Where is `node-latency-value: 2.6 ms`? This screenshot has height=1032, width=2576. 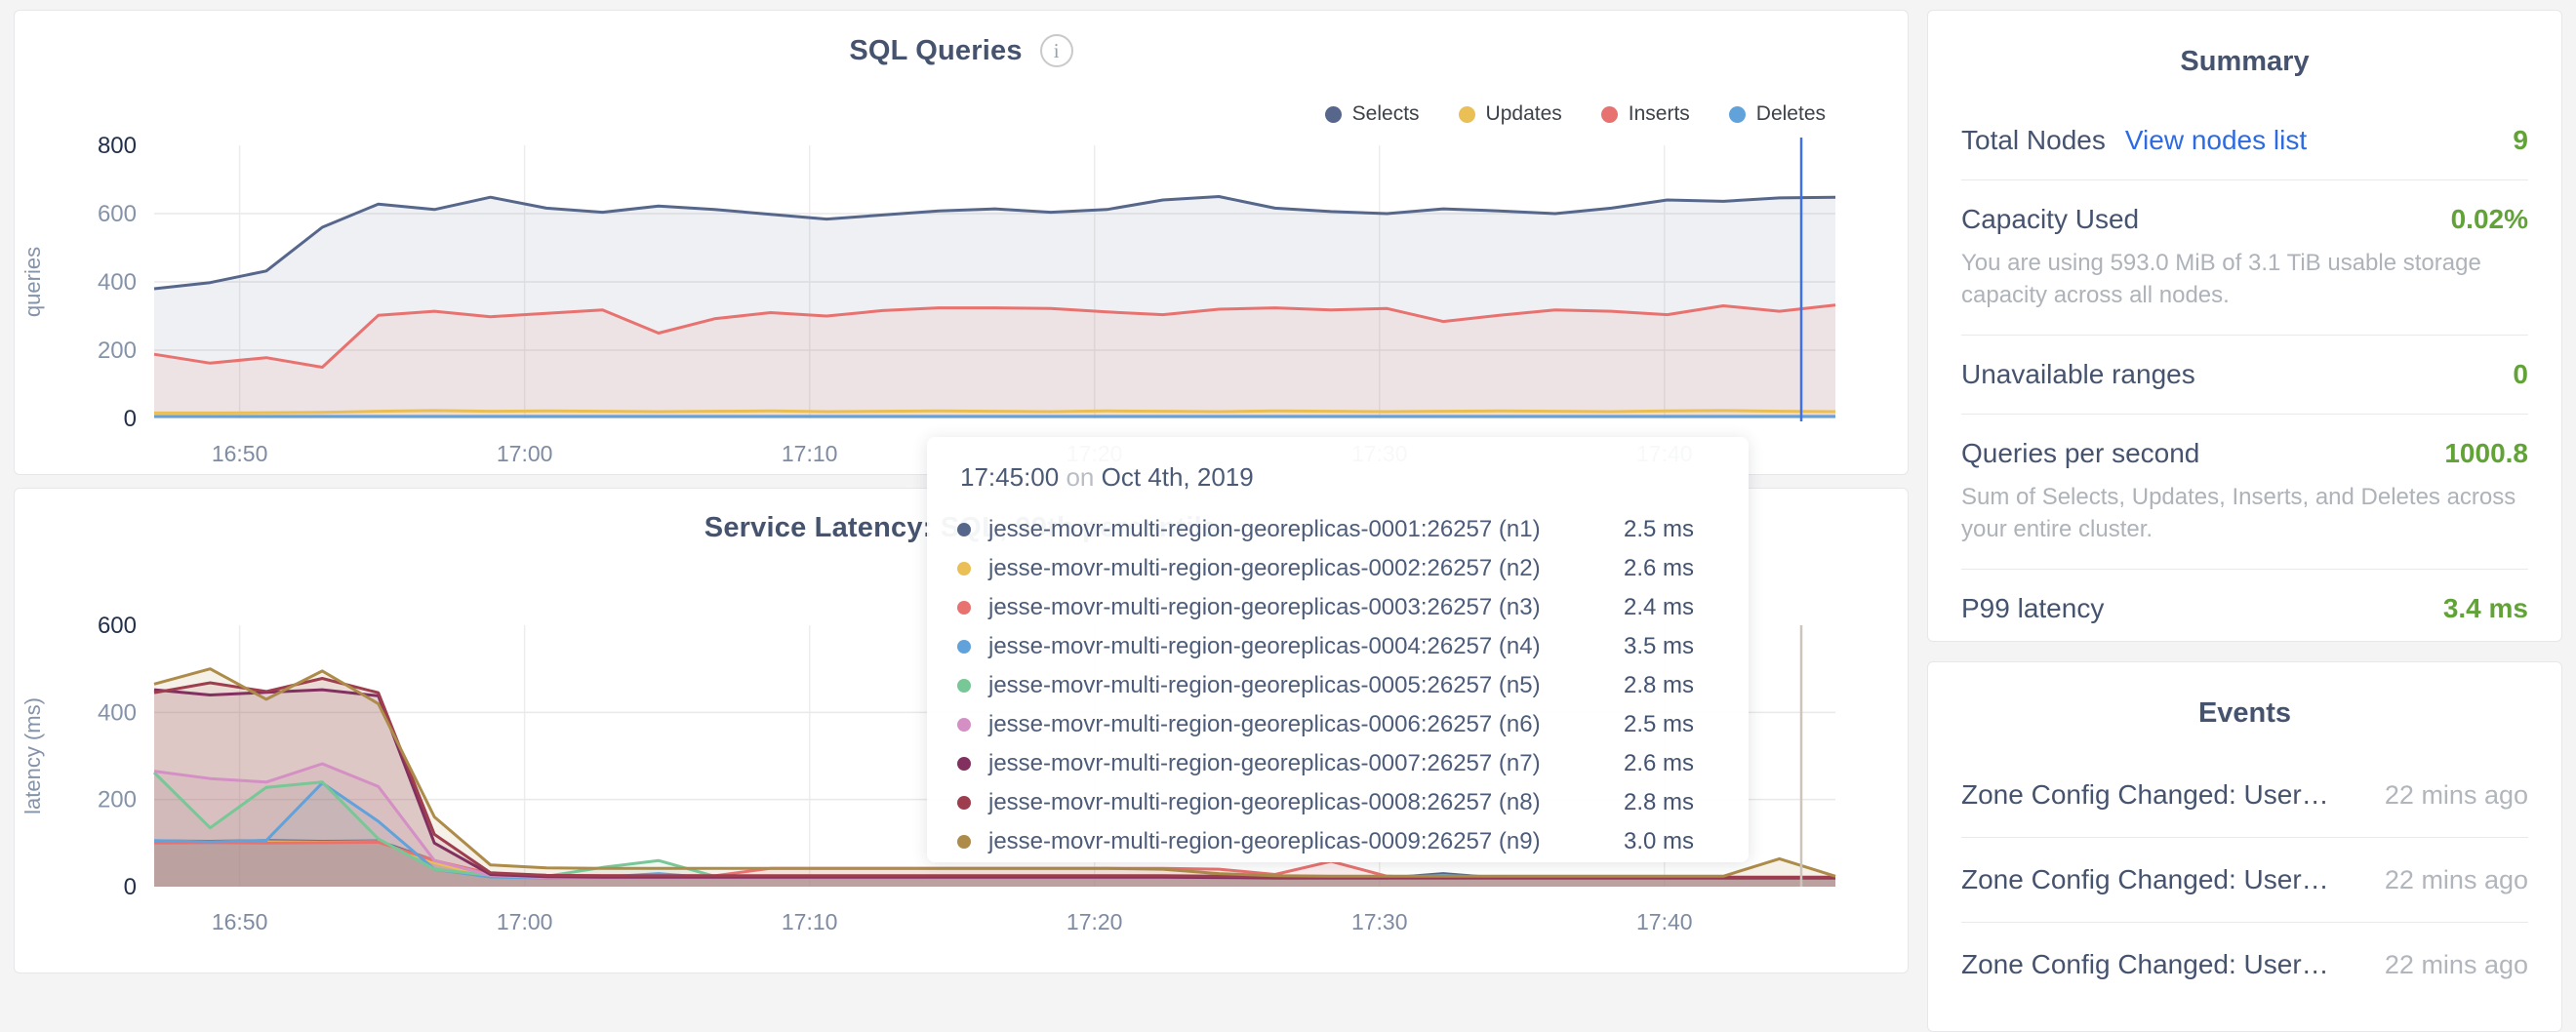
node-latency-value: 2.6 ms is located at coordinates (1658, 568).